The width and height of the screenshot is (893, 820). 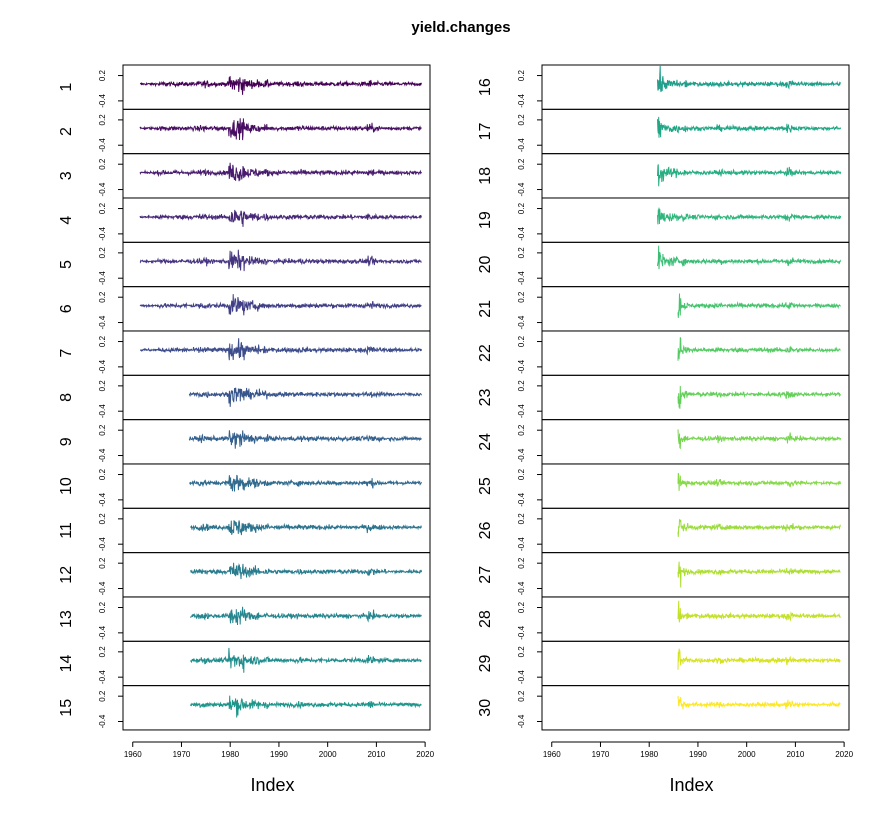 What do you see at coordinates (66, 264) in the screenshot?
I see `panel-label: 5` at bounding box center [66, 264].